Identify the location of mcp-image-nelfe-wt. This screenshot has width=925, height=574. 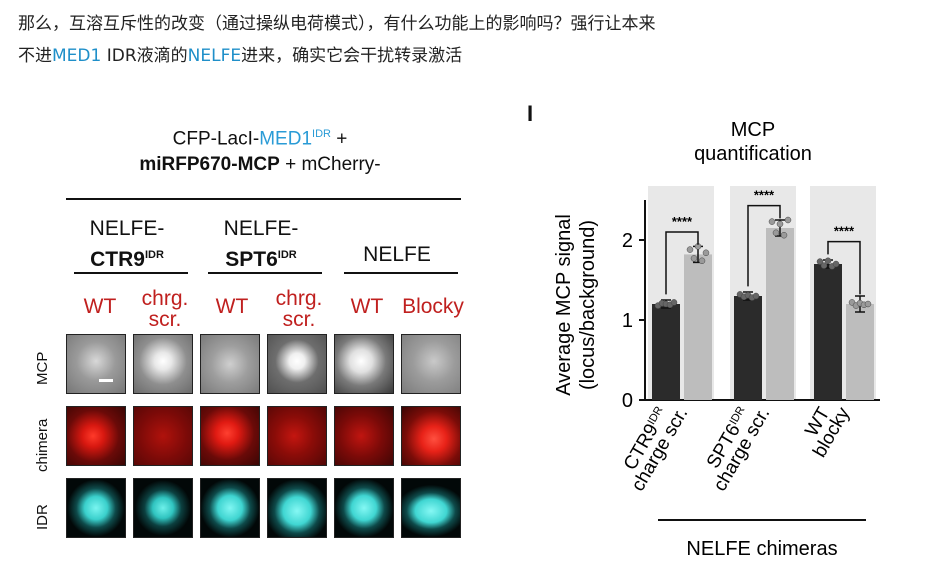
(364, 364).